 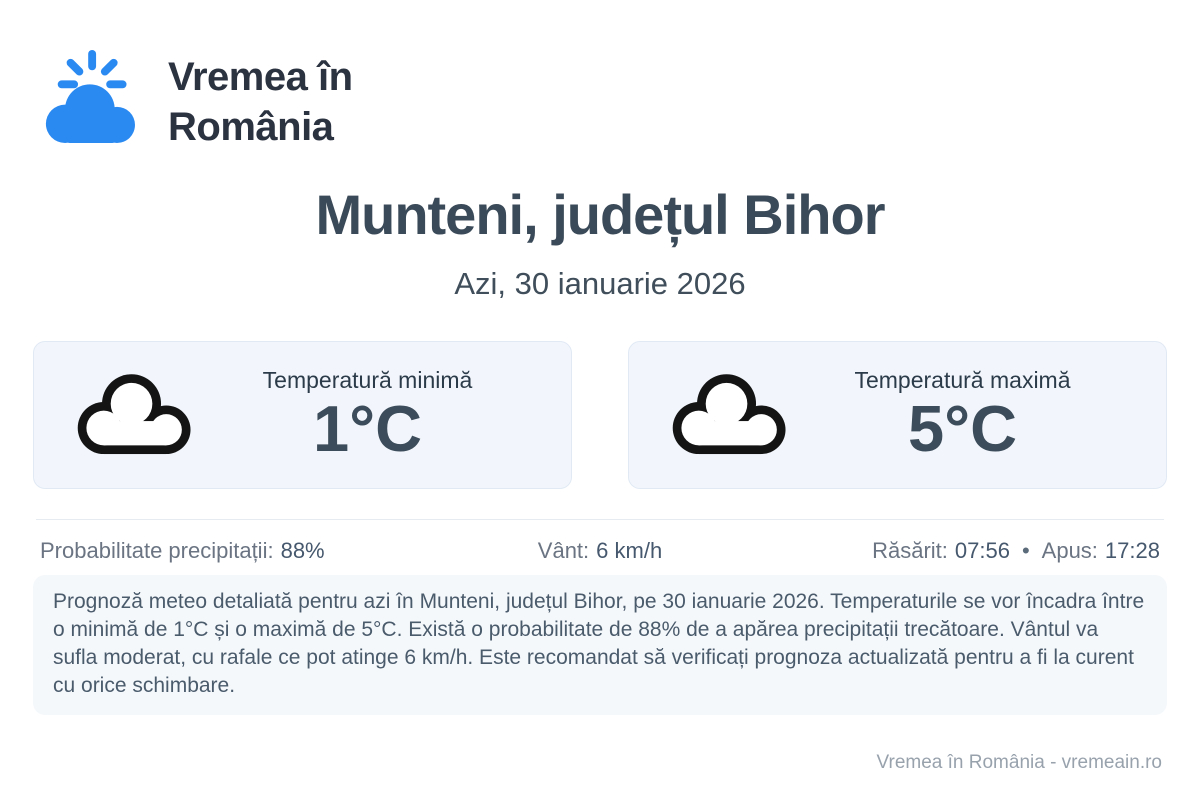 What do you see at coordinates (367, 429) in the screenshot?
I see `min-temperature-value: 1°C` at bounding box center [367, 429].